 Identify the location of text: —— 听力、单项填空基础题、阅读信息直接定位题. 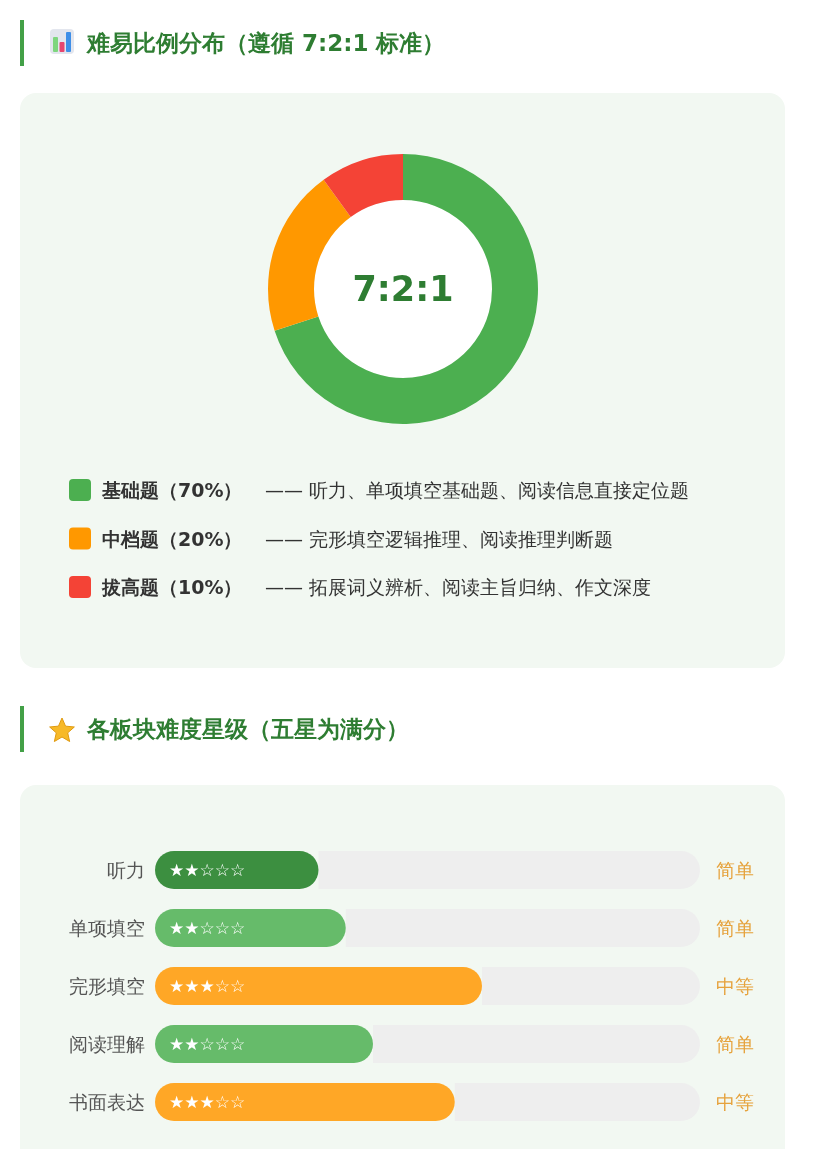
(477, 490).